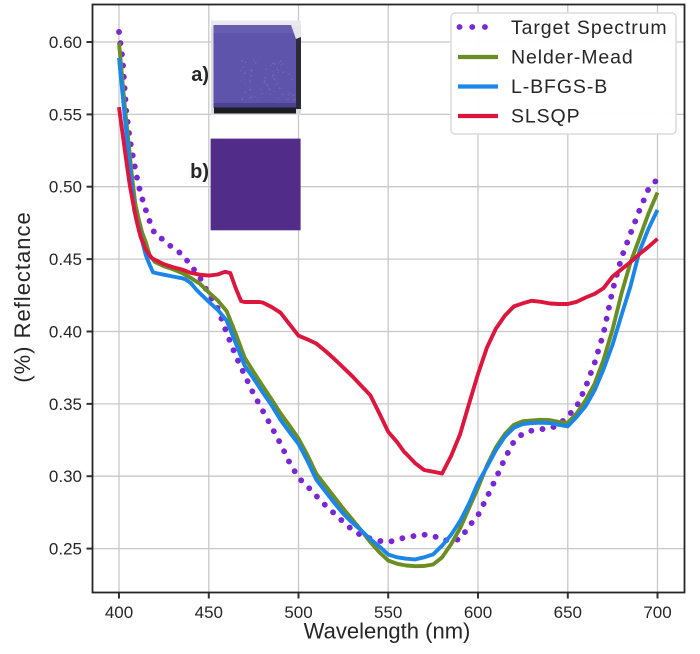  I want to click on svg-text: 450, so click(209, 612).